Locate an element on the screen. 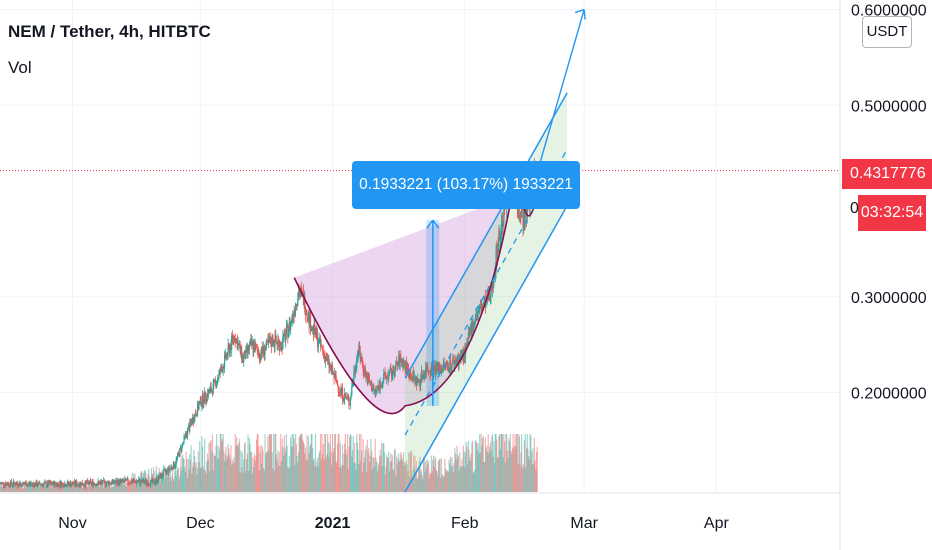 Image resolution: width=932 pixels, height=550 pixels. measure-tool-label: 0.1933221 (103.17%) 1933221 is located at coordinates (466, 185).